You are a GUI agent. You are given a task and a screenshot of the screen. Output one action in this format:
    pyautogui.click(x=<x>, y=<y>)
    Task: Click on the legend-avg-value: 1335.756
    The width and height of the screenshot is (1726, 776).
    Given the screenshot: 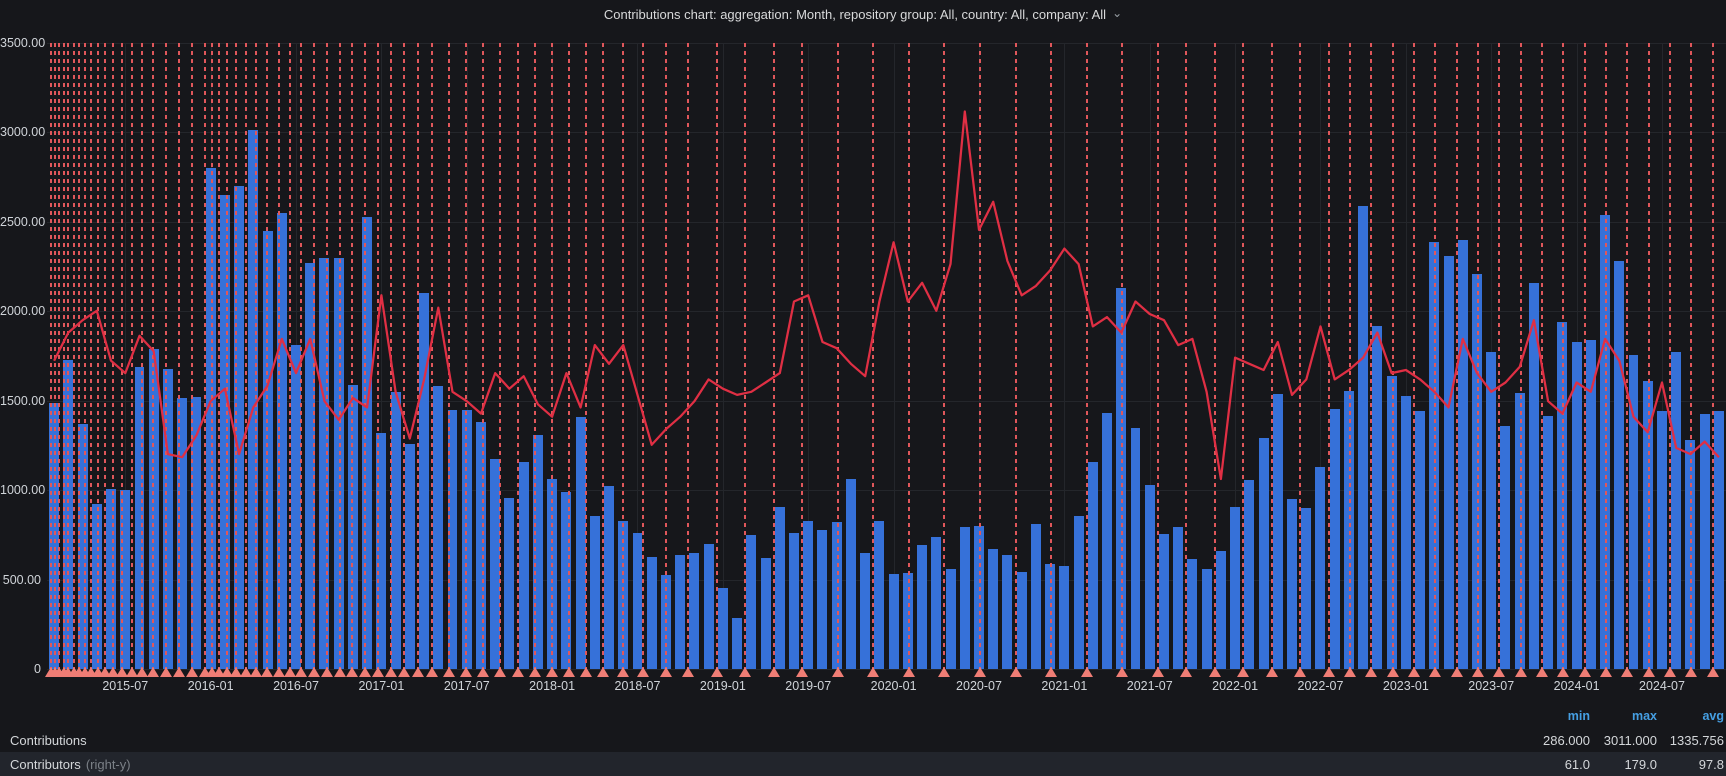 What is the action you would take?
    pyautogui.click(x=1696, y=740)
    